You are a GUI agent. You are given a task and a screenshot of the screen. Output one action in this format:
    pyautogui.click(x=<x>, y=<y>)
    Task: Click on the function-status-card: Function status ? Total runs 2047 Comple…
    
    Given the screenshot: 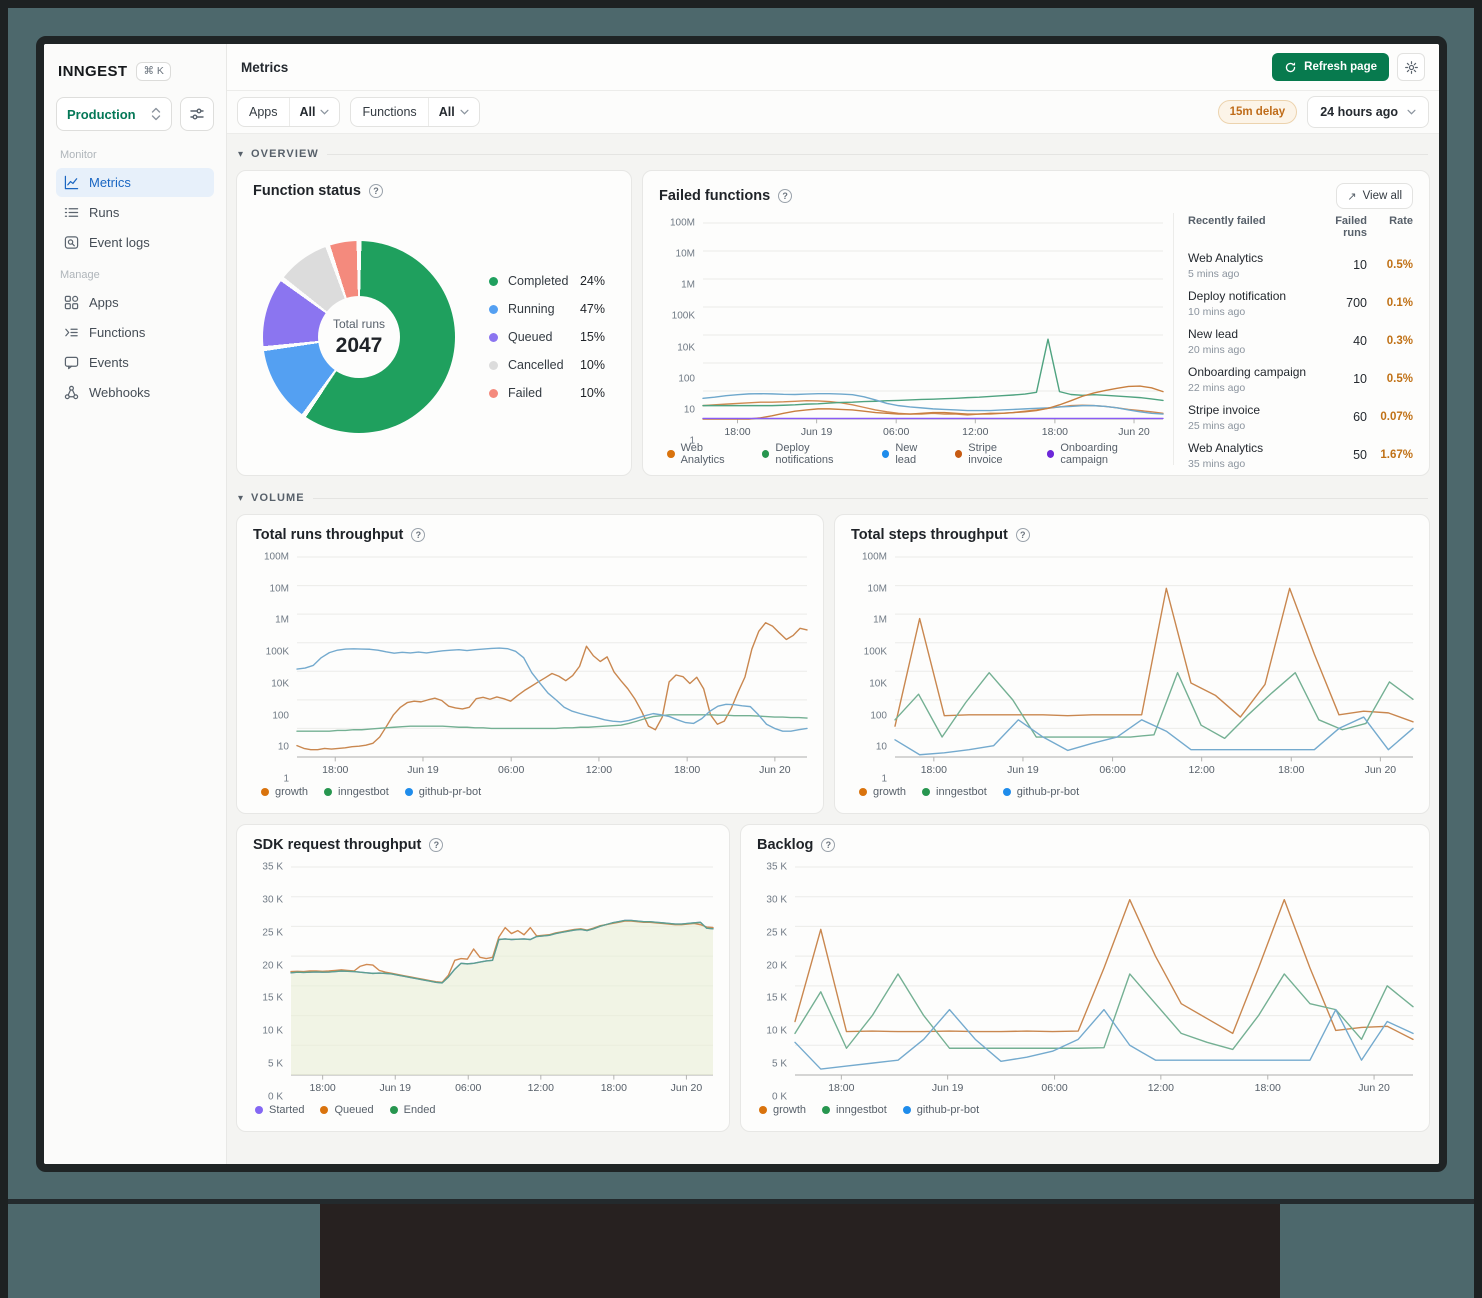 What is the action you would take?
    pyautogui.click(x=434, y=323)
    